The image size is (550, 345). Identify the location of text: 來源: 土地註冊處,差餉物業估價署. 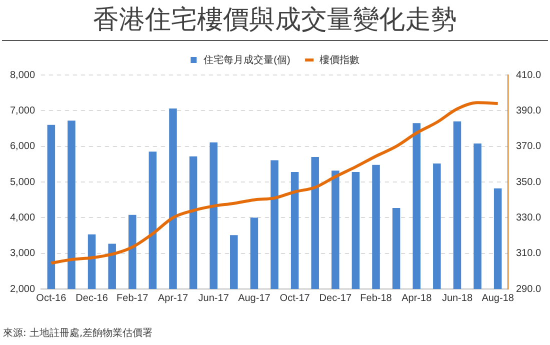
(78, 333).